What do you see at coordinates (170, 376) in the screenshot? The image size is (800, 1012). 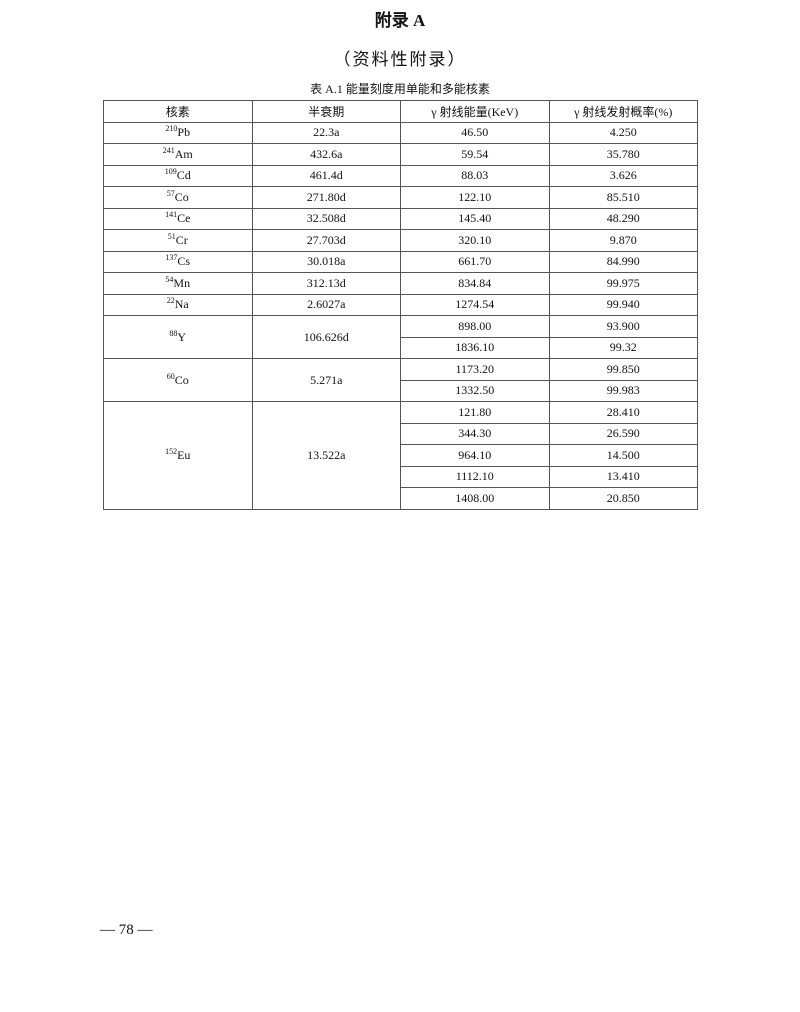 I see `mass-number: 60` at bounding box center [170, 376].